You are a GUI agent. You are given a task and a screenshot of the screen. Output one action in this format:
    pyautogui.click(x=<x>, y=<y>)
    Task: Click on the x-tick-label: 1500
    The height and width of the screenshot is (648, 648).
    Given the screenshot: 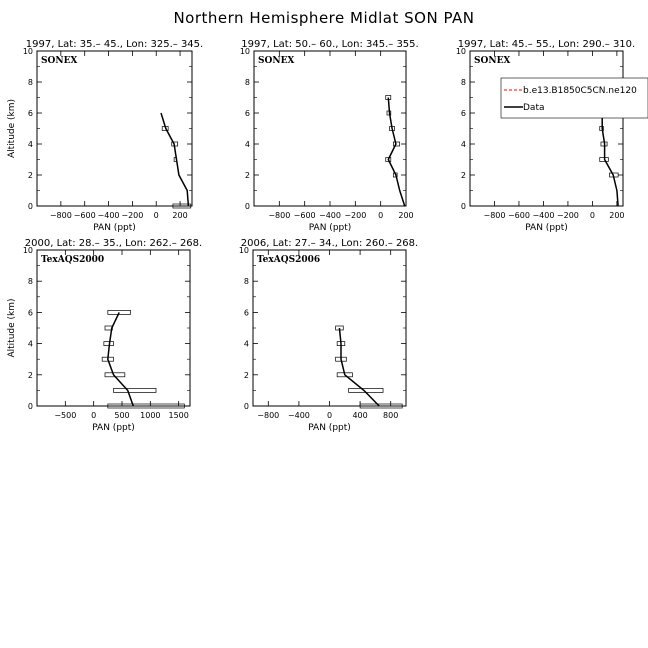 What is the action you would take?
    pyautogui.click(x=178, y=415)
    